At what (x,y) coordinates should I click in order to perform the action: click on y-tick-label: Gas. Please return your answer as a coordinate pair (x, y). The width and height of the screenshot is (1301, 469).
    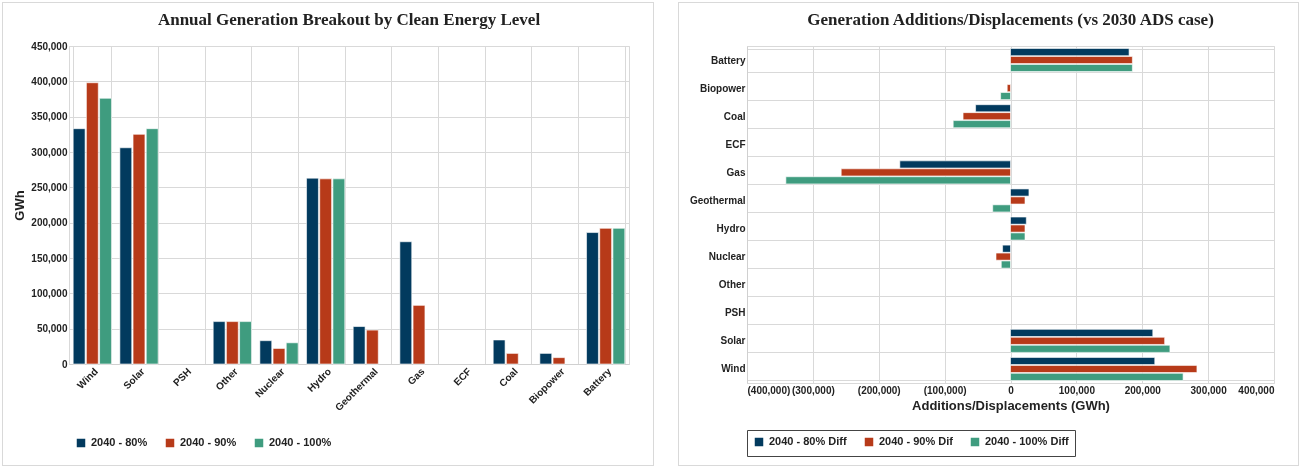
    Looking at the image, I should click on (736, 172).